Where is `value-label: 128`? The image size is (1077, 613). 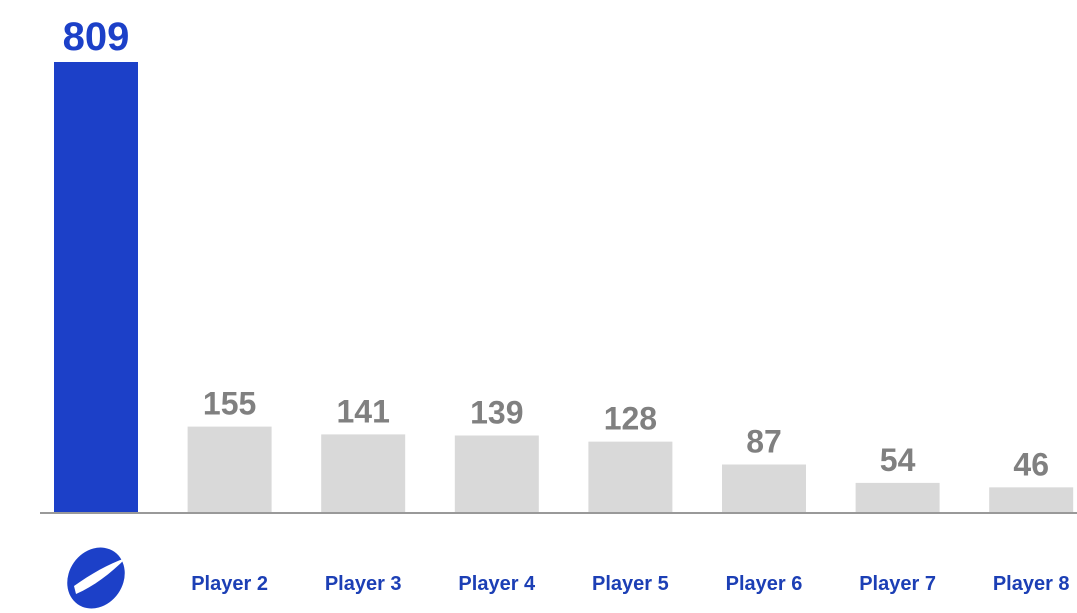
value-label: 128 is located at coordinates (630, 419).